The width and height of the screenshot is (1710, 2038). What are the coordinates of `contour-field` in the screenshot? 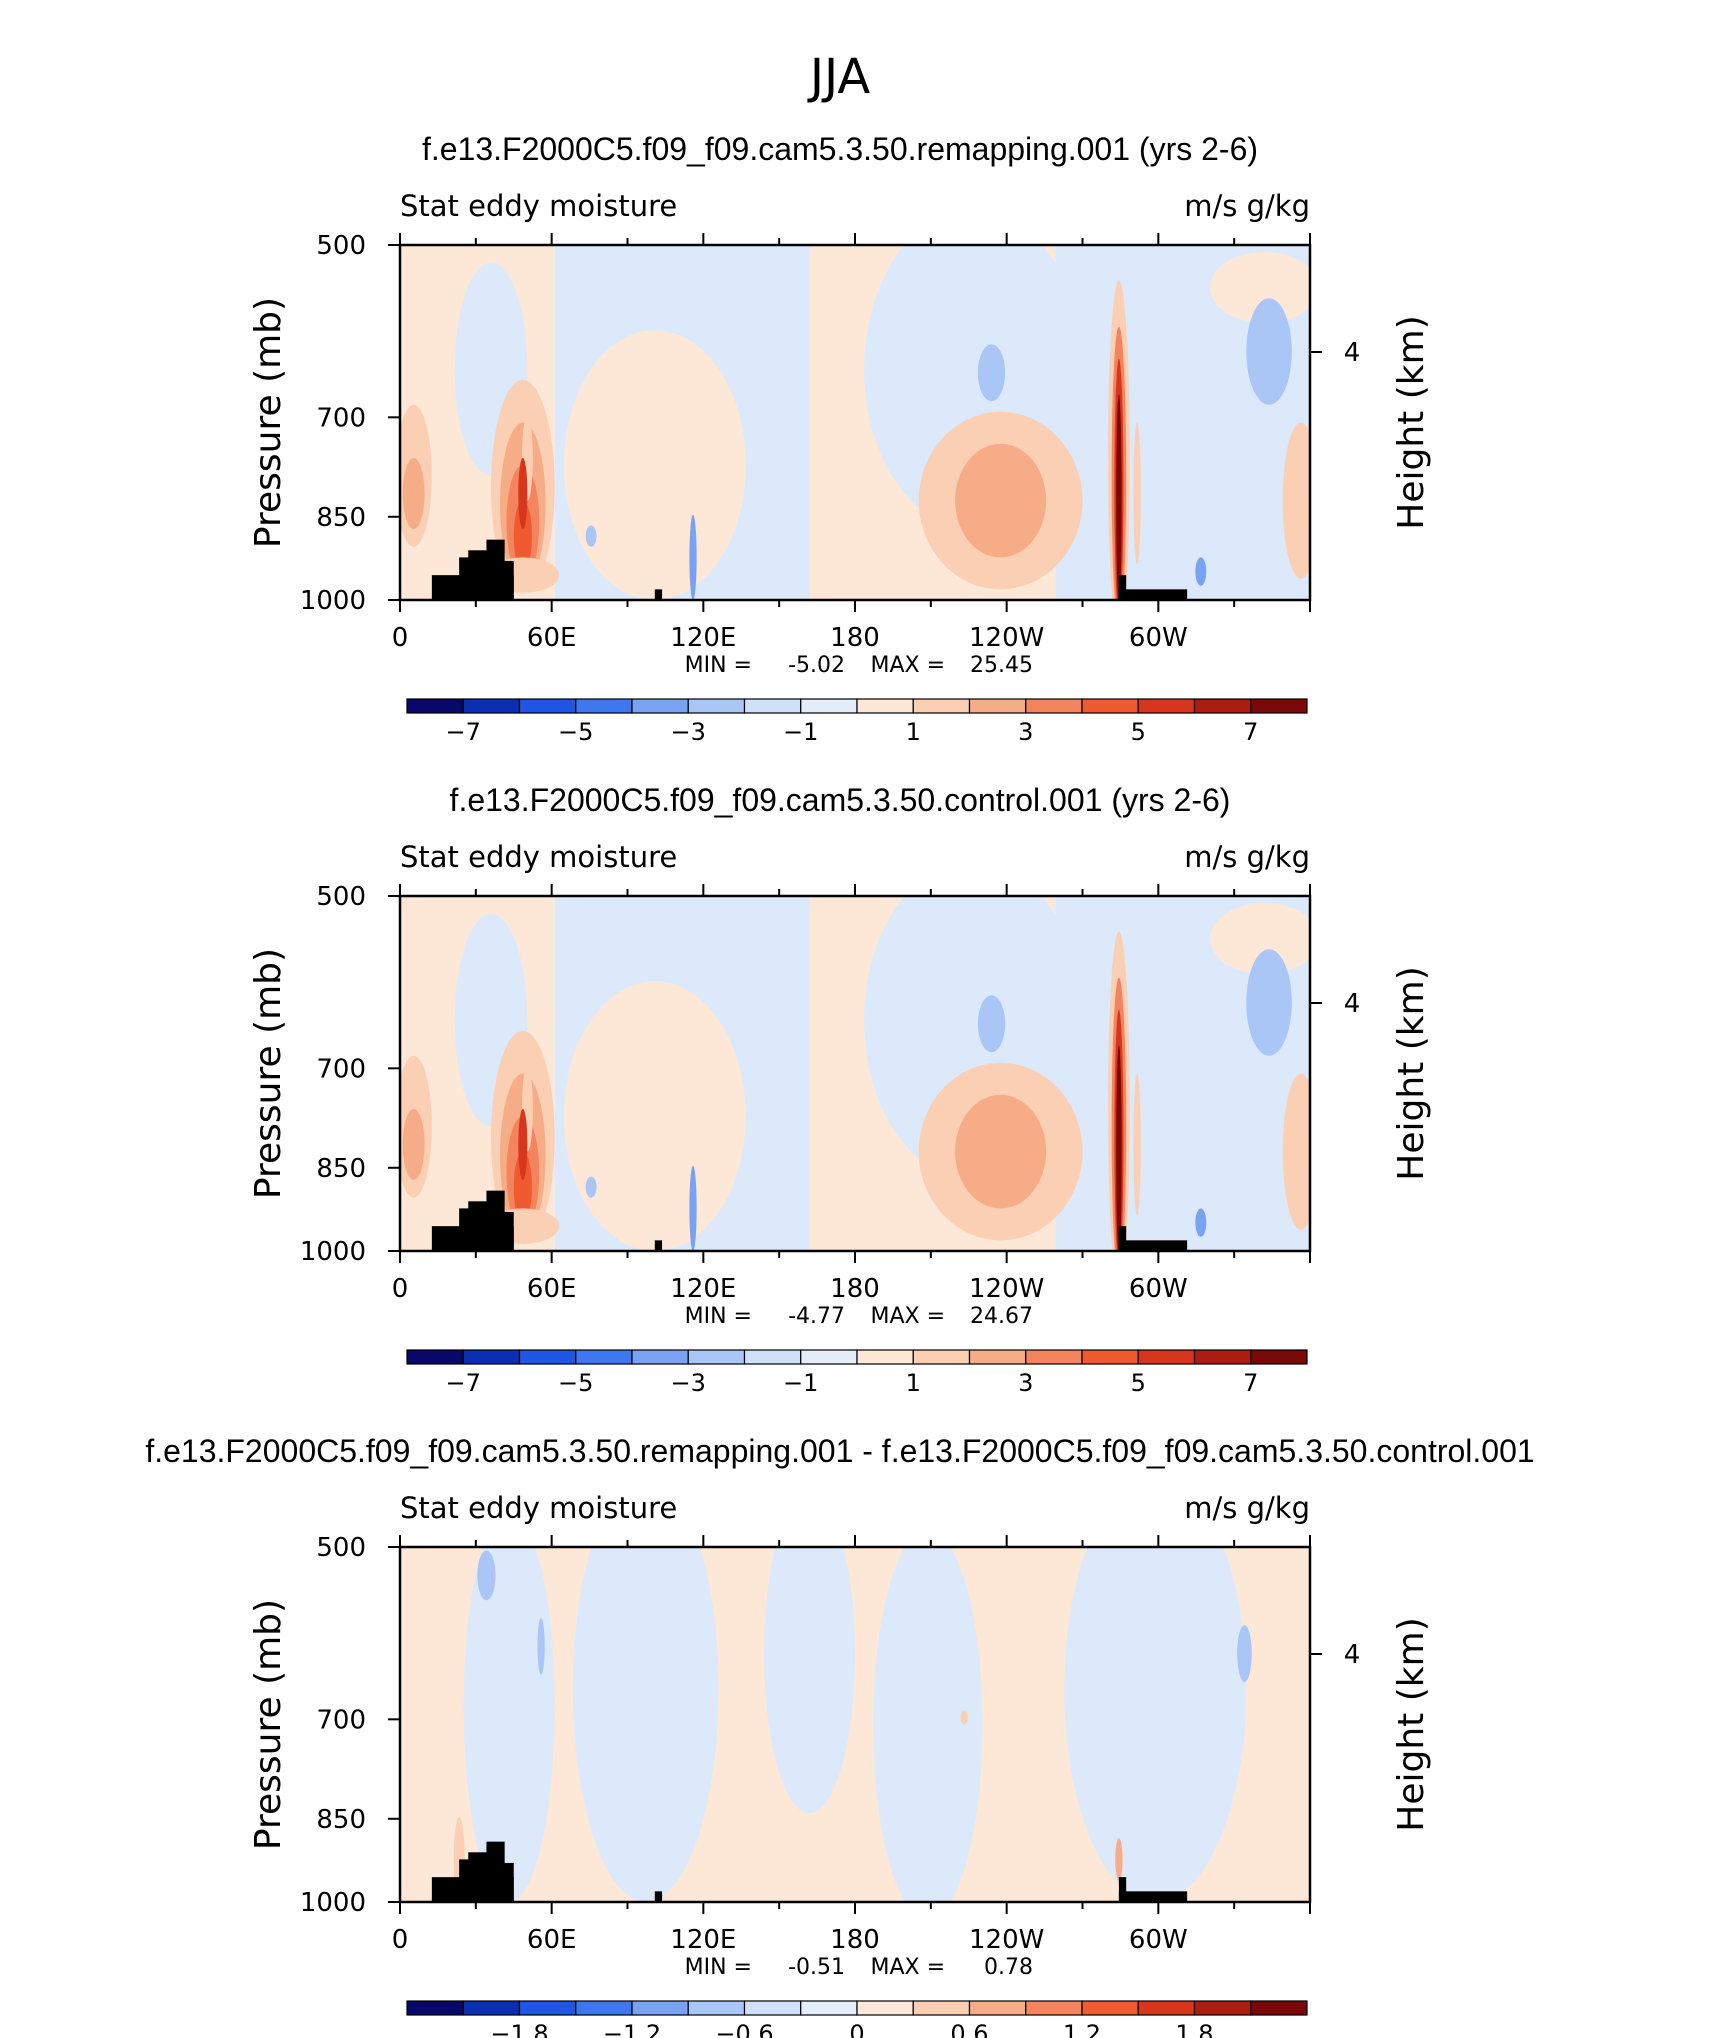 It's located at (855, 422).